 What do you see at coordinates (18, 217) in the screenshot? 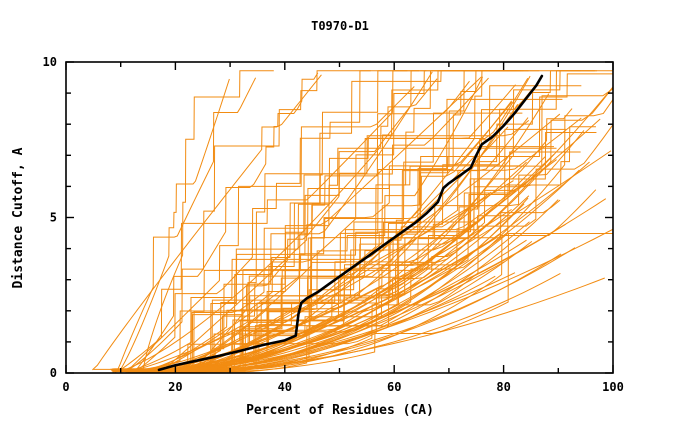
I see `y-axis-label: Distance Cutoff, A` at bounding box center [18, 217].